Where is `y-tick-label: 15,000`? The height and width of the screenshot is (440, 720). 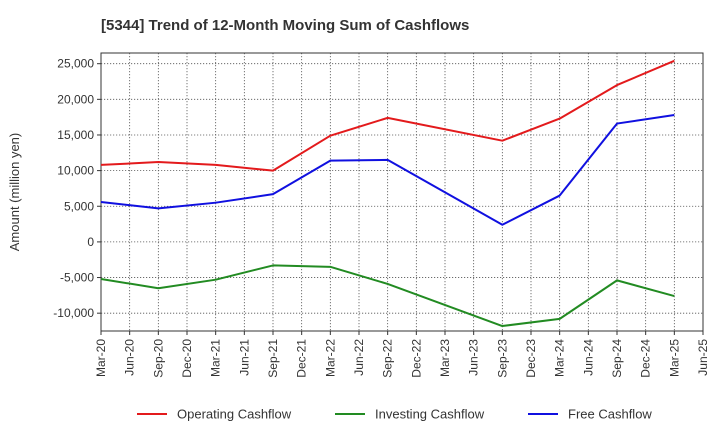
y-tick-label: 15,000 is located at coordinates (75, 135).